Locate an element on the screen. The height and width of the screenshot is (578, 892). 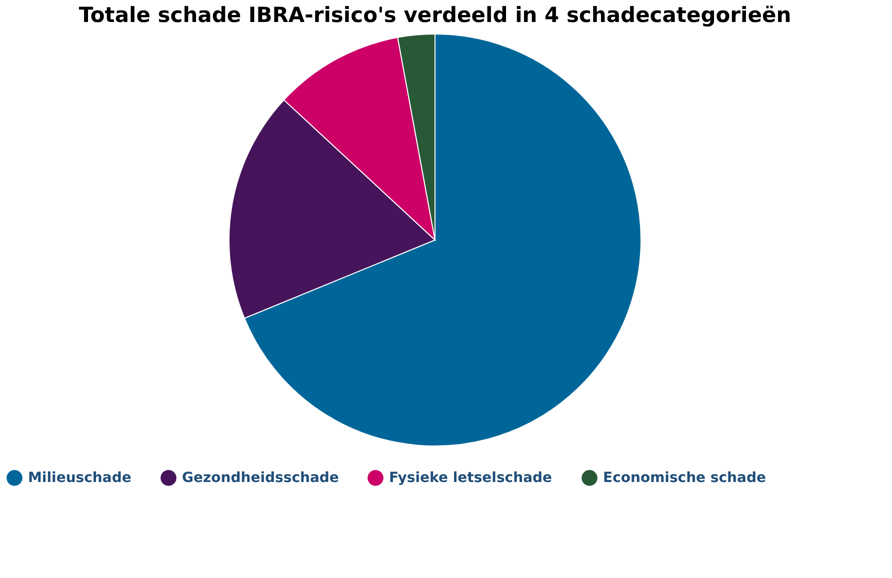
chart-title: Totale schade IBRA-risico's verdeeld in 4 schadecategorieën is located at coordinates (435, 15).